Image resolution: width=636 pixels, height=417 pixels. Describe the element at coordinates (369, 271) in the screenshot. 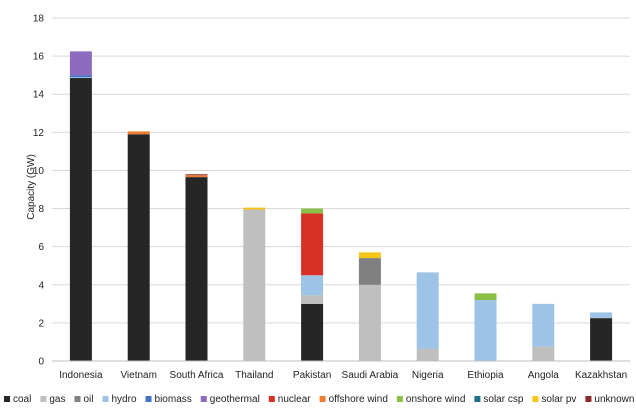

I see `bar-segment-saudi-arabia-oil` at that location.